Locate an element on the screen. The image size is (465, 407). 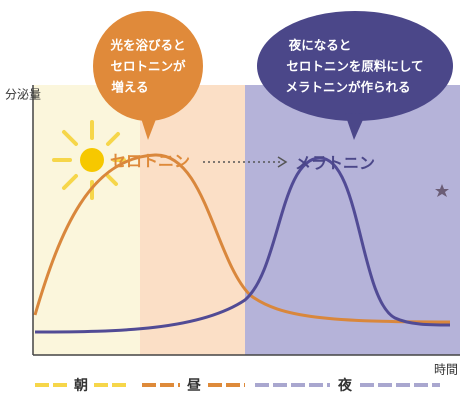
bubble-day: 光を浴びると セロトニンが 増える is located at coordinates (148, 75).